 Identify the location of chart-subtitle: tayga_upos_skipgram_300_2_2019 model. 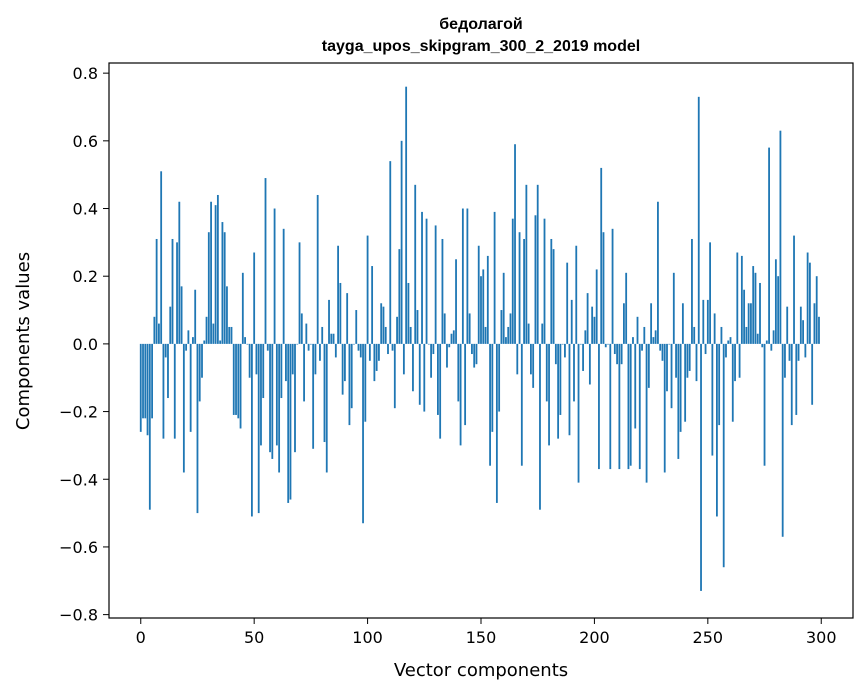
(481, 46).